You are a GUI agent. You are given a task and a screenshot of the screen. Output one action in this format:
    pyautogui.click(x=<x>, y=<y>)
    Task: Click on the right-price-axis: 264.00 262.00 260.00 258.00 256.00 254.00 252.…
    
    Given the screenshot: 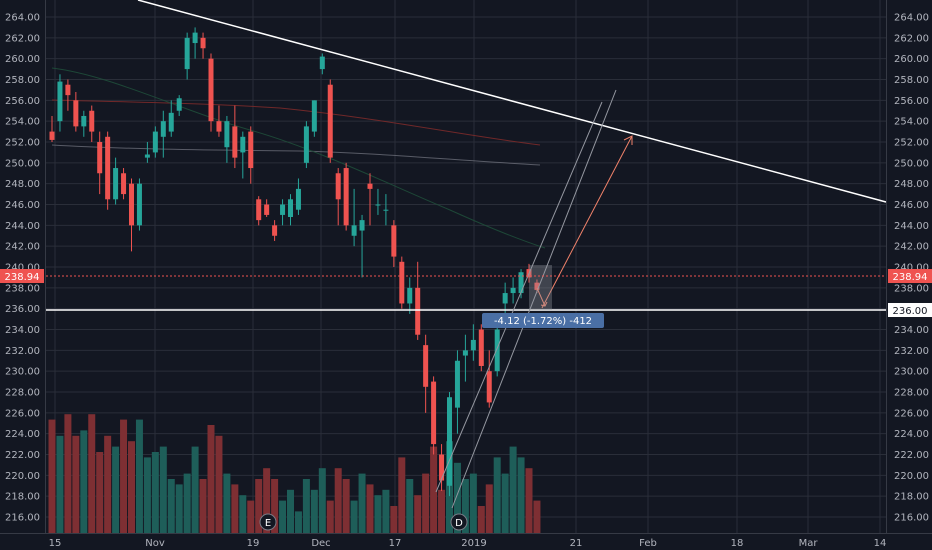 What is the action you would take?
    pyautogui.click(x=911, y=268)
    